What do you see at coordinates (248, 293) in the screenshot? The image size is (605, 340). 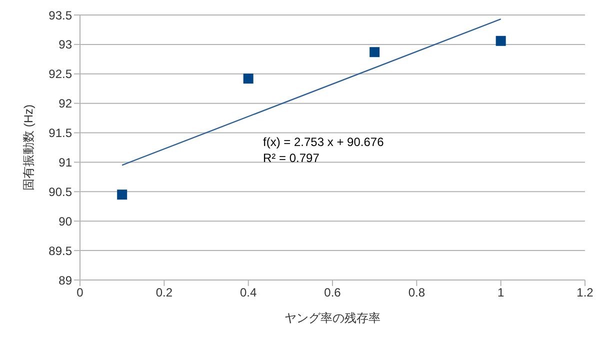 I see `x-tick-label: 0.4` at bounding box center [248, 293].